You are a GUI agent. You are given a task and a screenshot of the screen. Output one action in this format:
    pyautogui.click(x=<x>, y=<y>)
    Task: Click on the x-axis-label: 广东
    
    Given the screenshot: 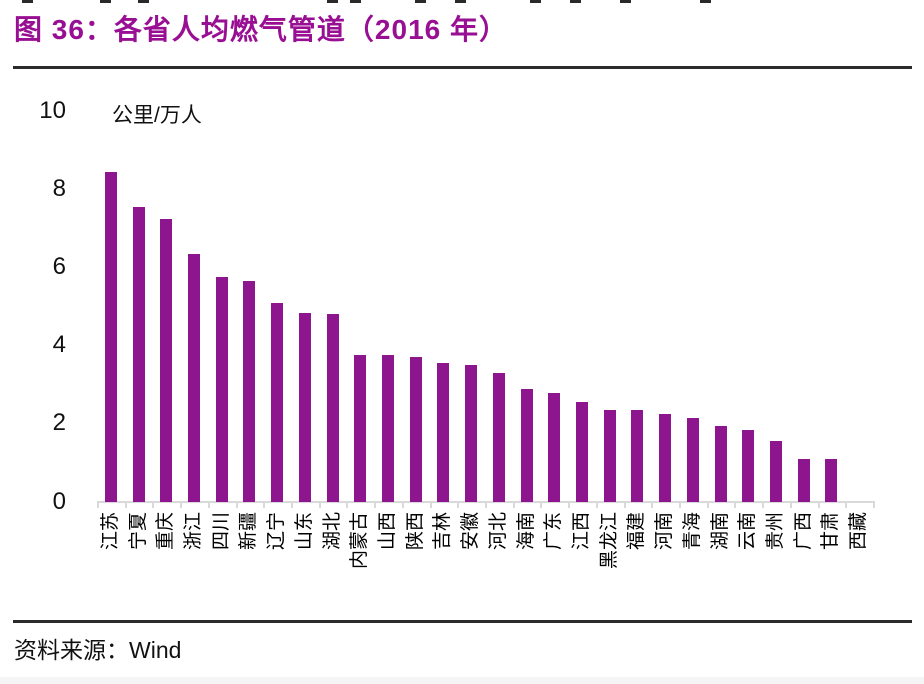 What is the action you would take?
    pyautogui.click(x=554, y=531)
    